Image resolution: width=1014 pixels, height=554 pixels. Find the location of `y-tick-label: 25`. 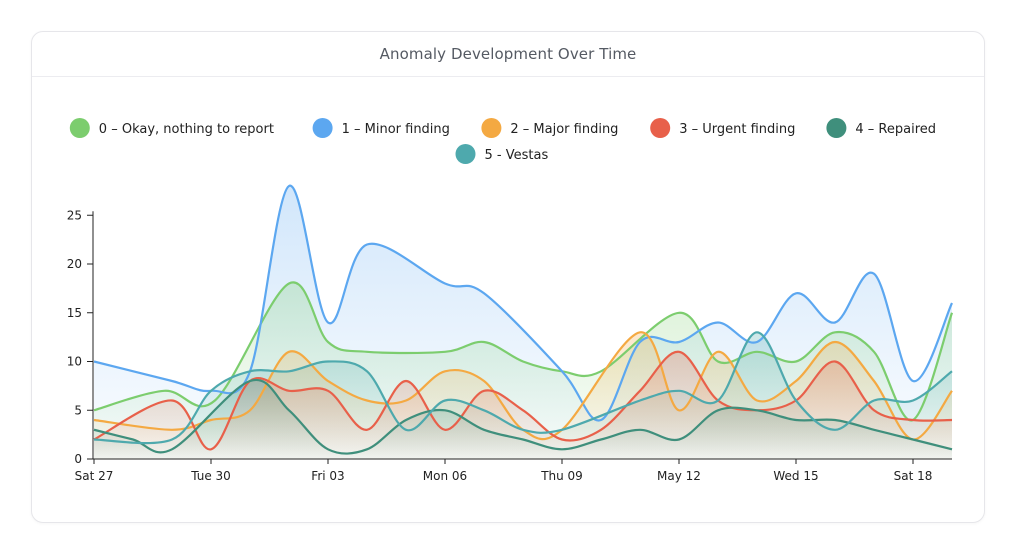

y-tick-label: 25 is located at coordinates (74, 215).